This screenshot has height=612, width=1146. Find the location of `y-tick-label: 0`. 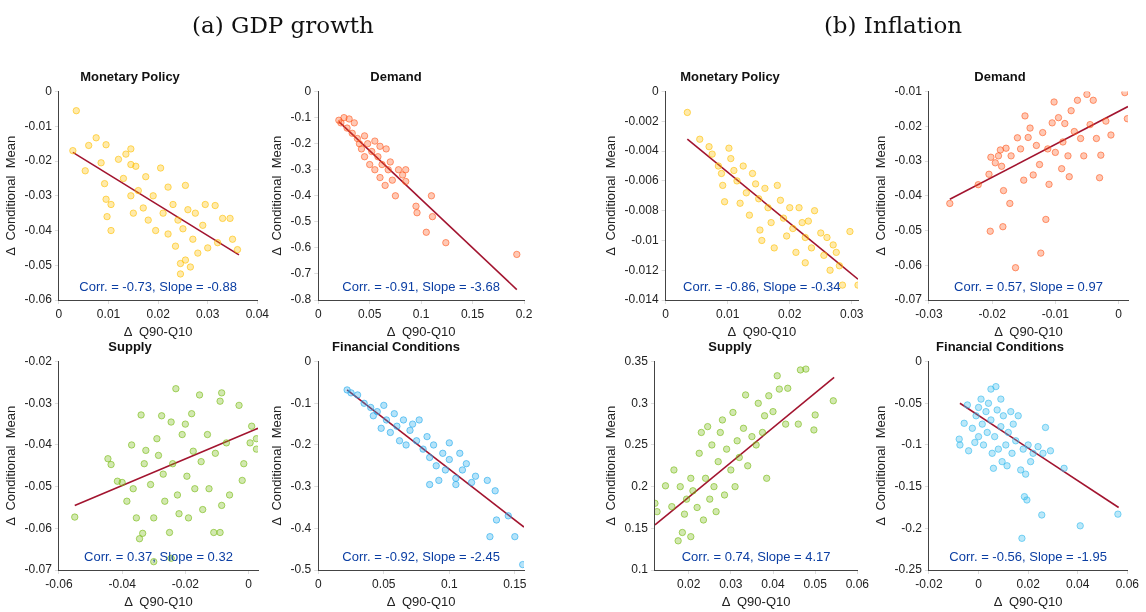

y-tick-label: 0 is located at coordinates (919, 360).